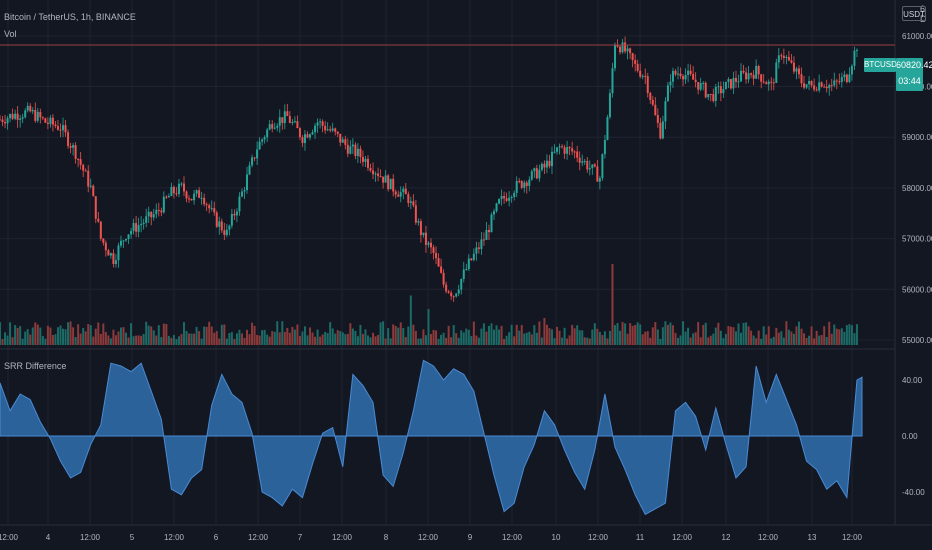  What do you see at coordinates (429, 304) in the screenshot?
I see `volume-bars` at bounding box center [429, 304].